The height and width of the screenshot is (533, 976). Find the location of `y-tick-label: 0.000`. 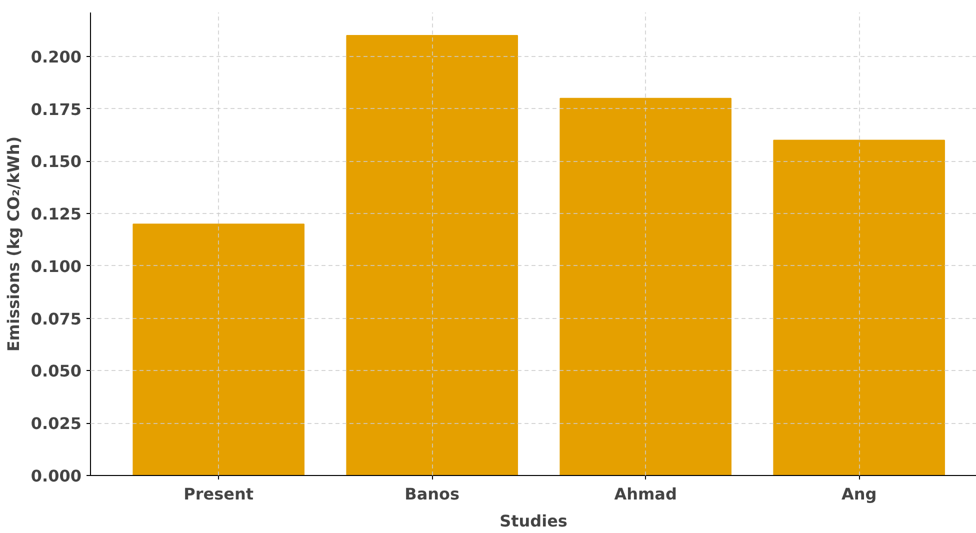

y-tick-label: 0.000 is located at coordinates (56, 476).